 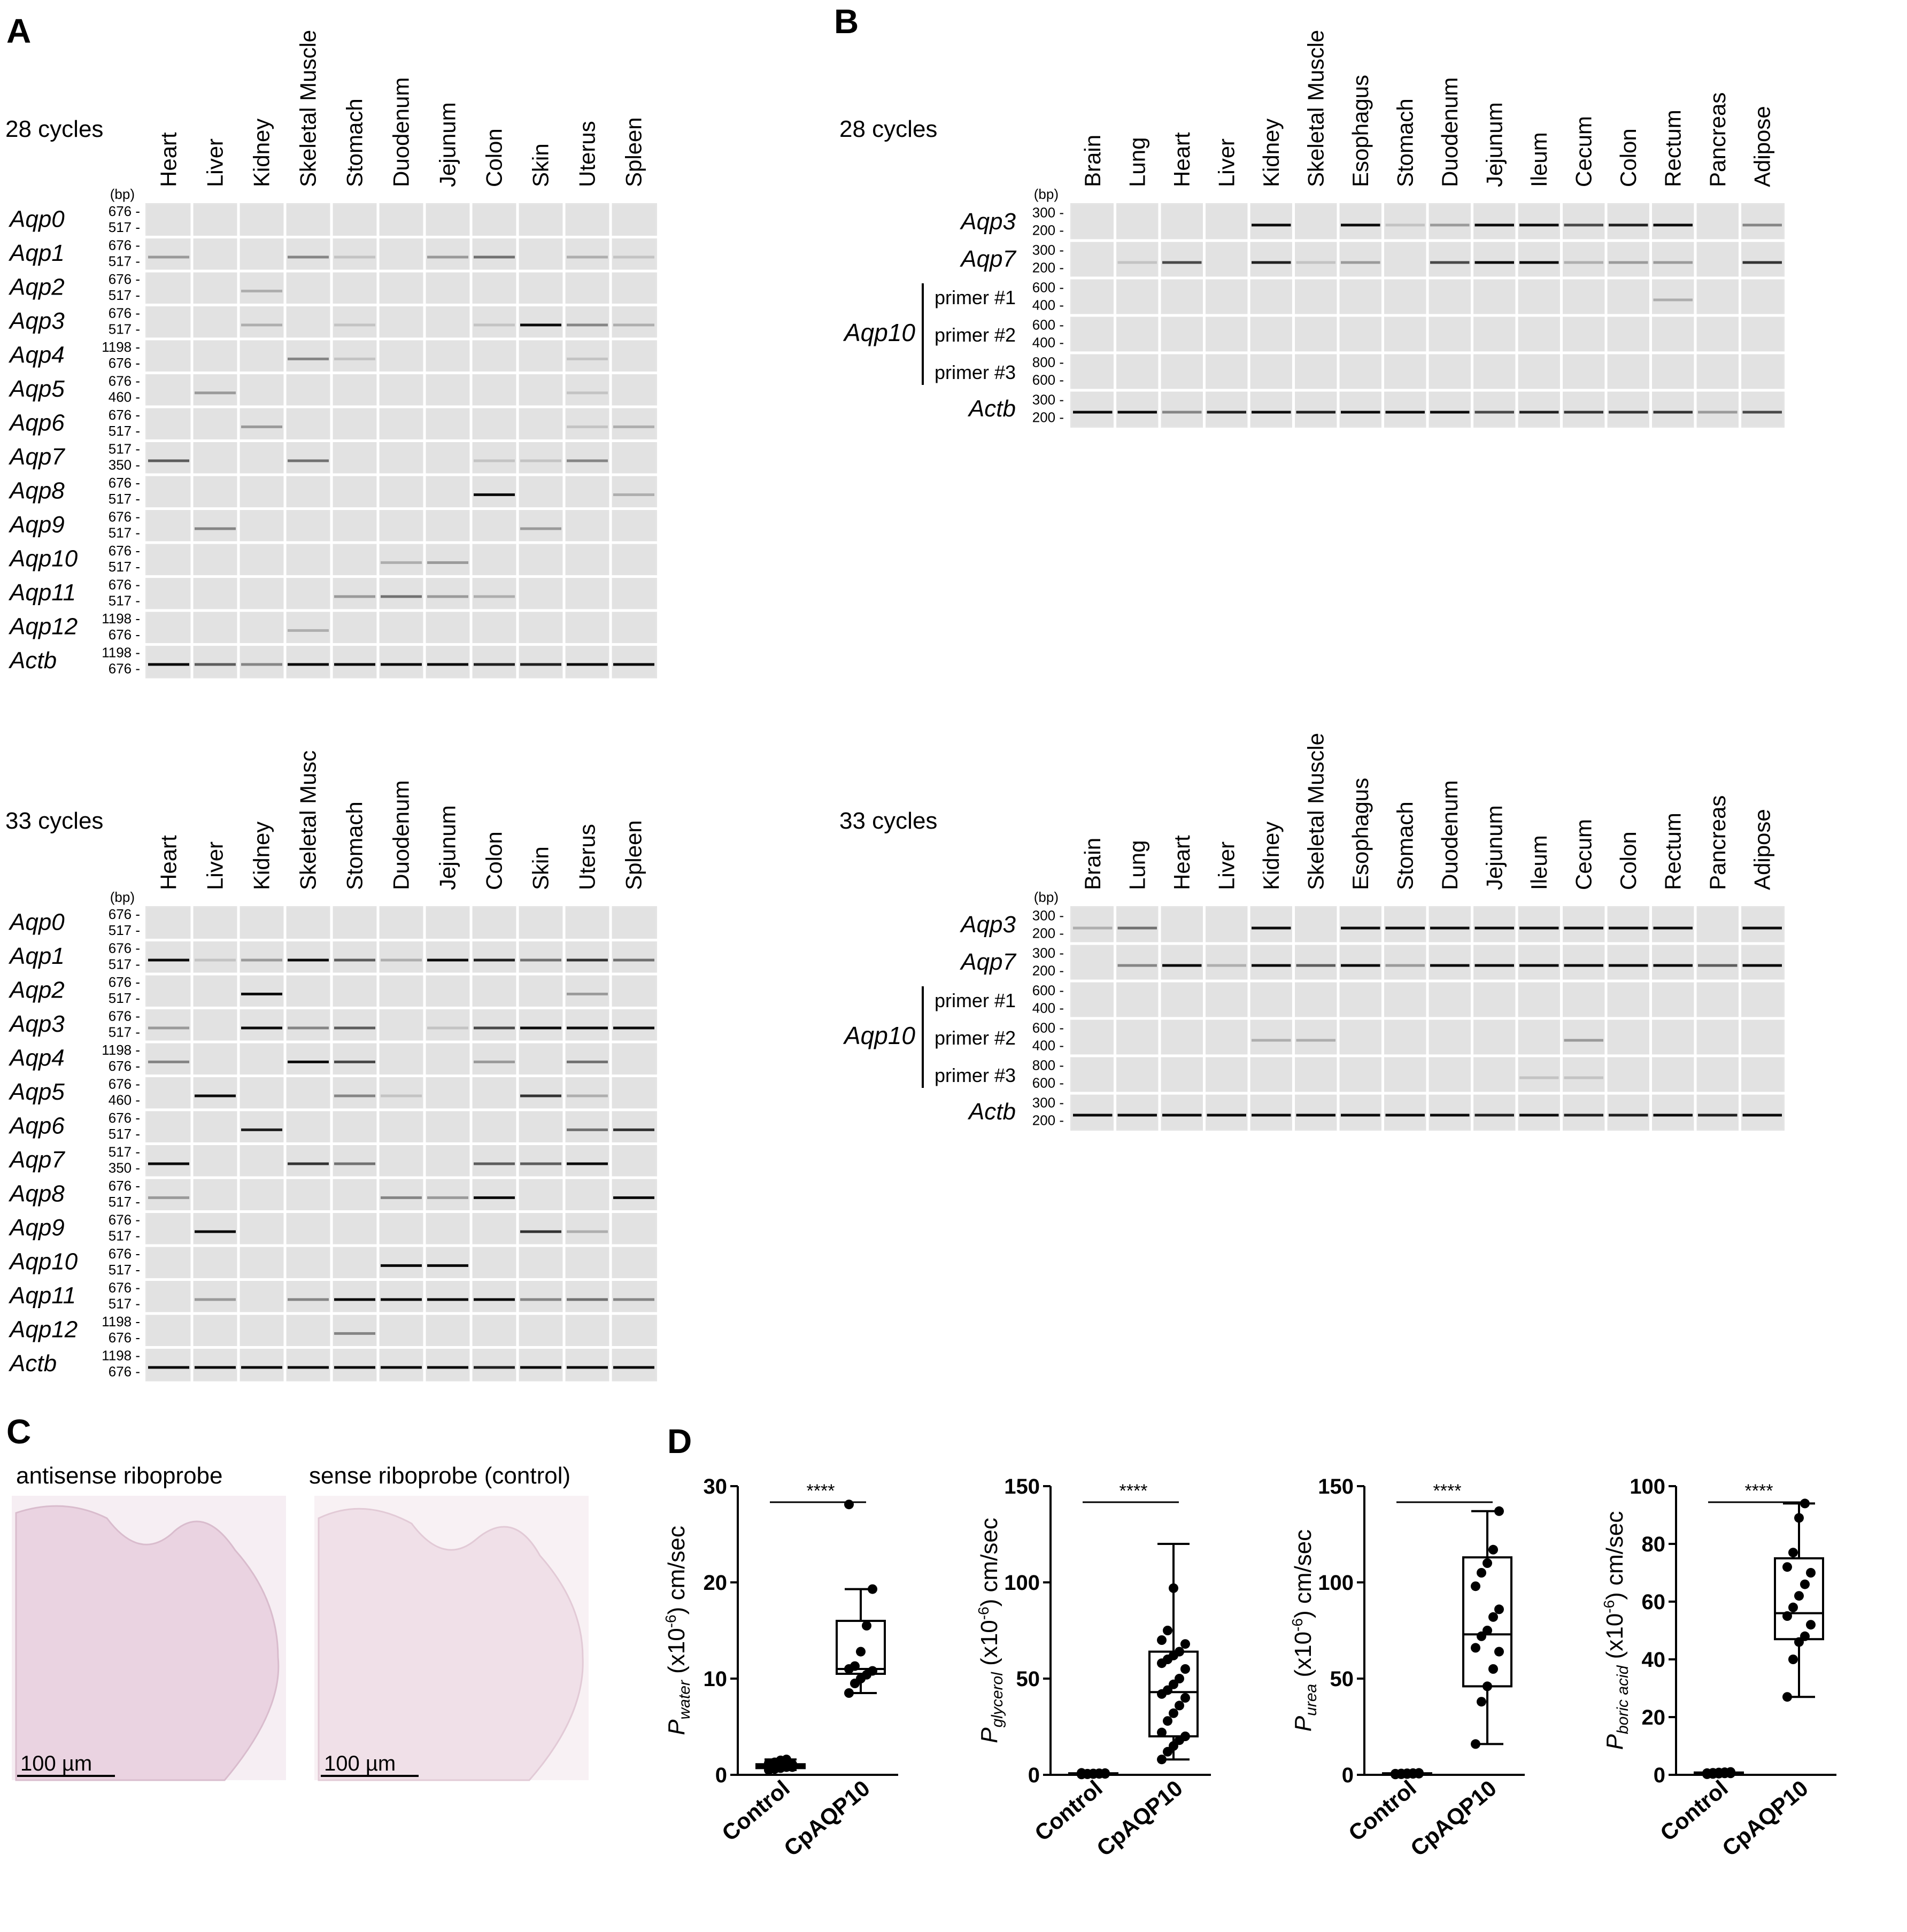 I want to click on gene-label: Aqp4, so click(x=37, y=355).